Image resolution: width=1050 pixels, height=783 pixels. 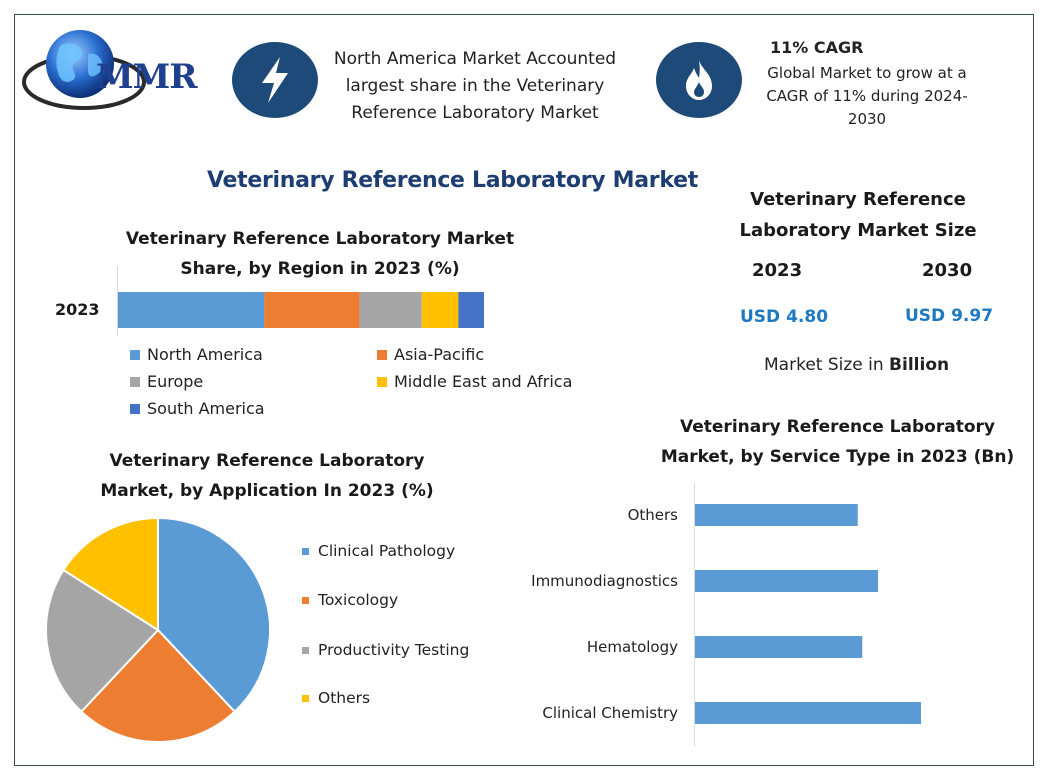 I want to click on legend-productivity-testing: Productivity Testing, so click(x=385, y=650).